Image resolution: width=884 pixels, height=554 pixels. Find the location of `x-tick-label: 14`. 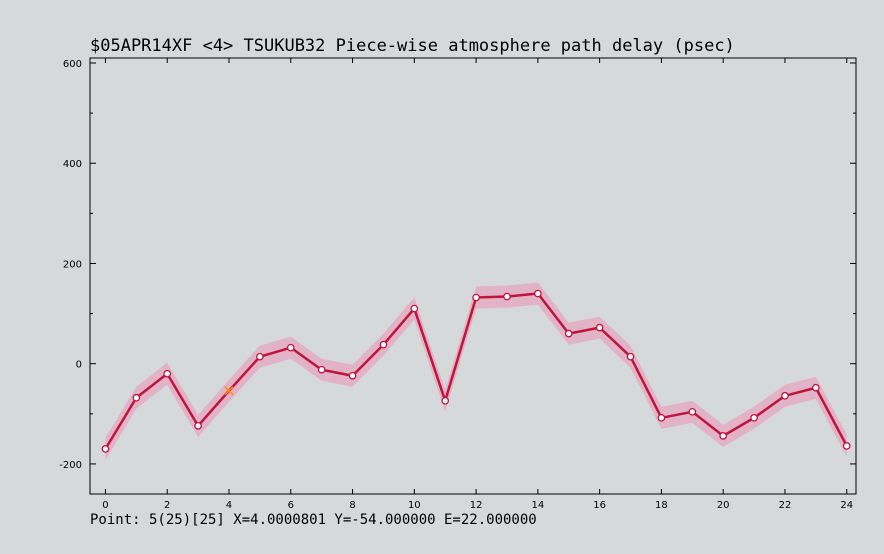

x-tick-label: 14 is located at coordinates (537, 505).